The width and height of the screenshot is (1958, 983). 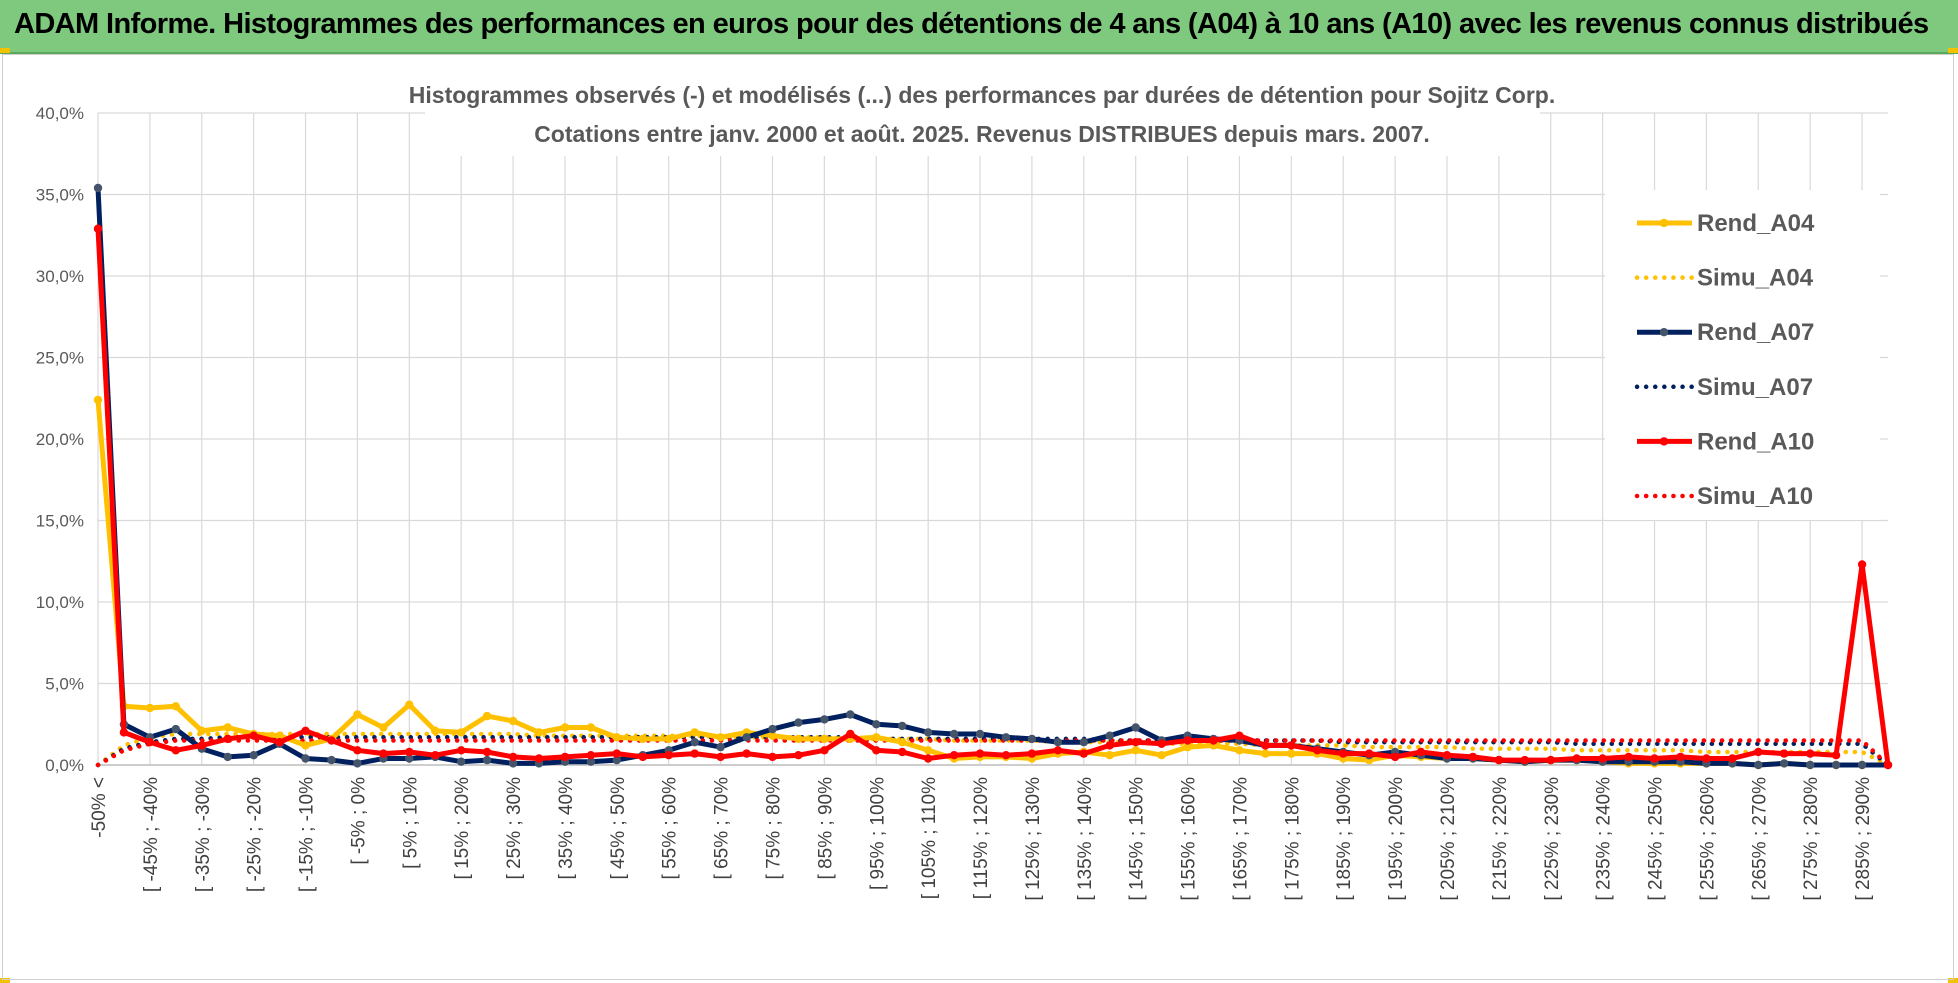 I want to click on y-tick-label: 0,0%, so click(x=64, y=765).